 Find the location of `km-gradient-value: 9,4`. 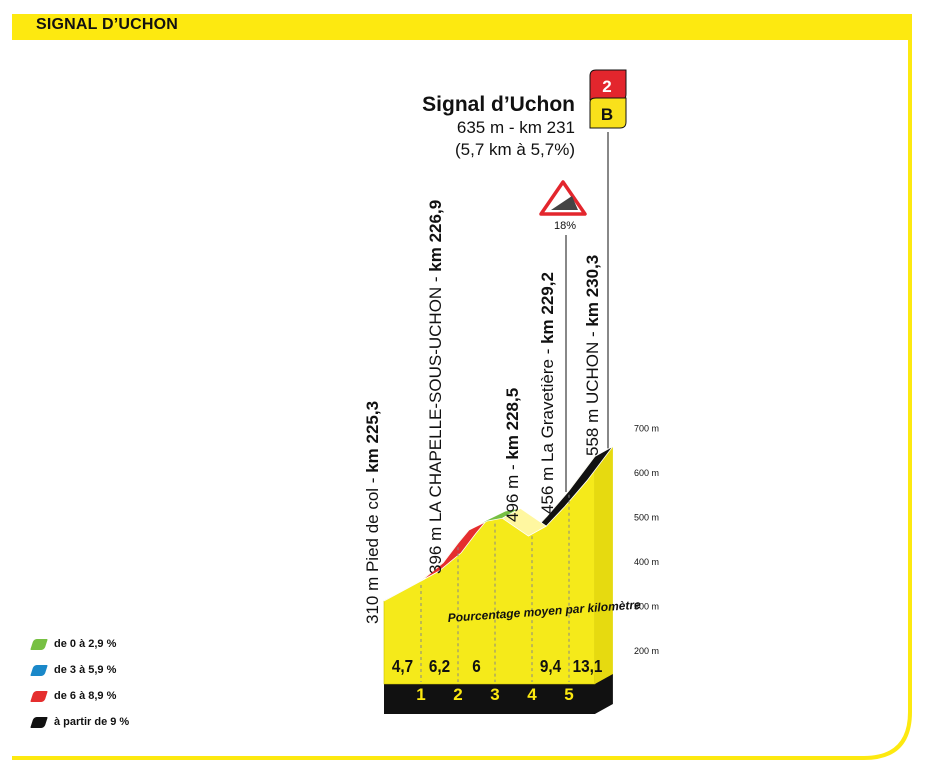

km-gradient-value: 9,4 is located at coordinates (551, 666).